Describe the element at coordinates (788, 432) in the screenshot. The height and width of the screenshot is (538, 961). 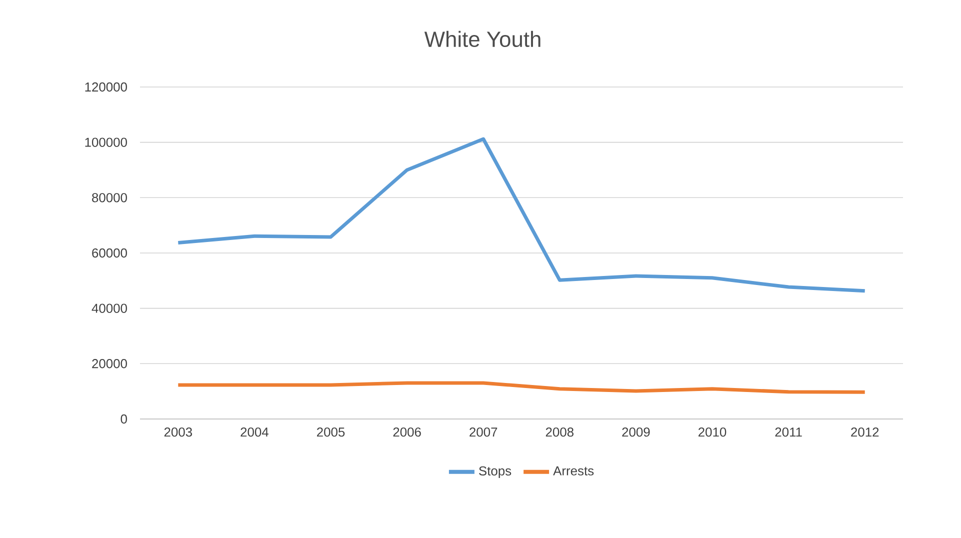
I see `x-tick-label: 2011` at that location.